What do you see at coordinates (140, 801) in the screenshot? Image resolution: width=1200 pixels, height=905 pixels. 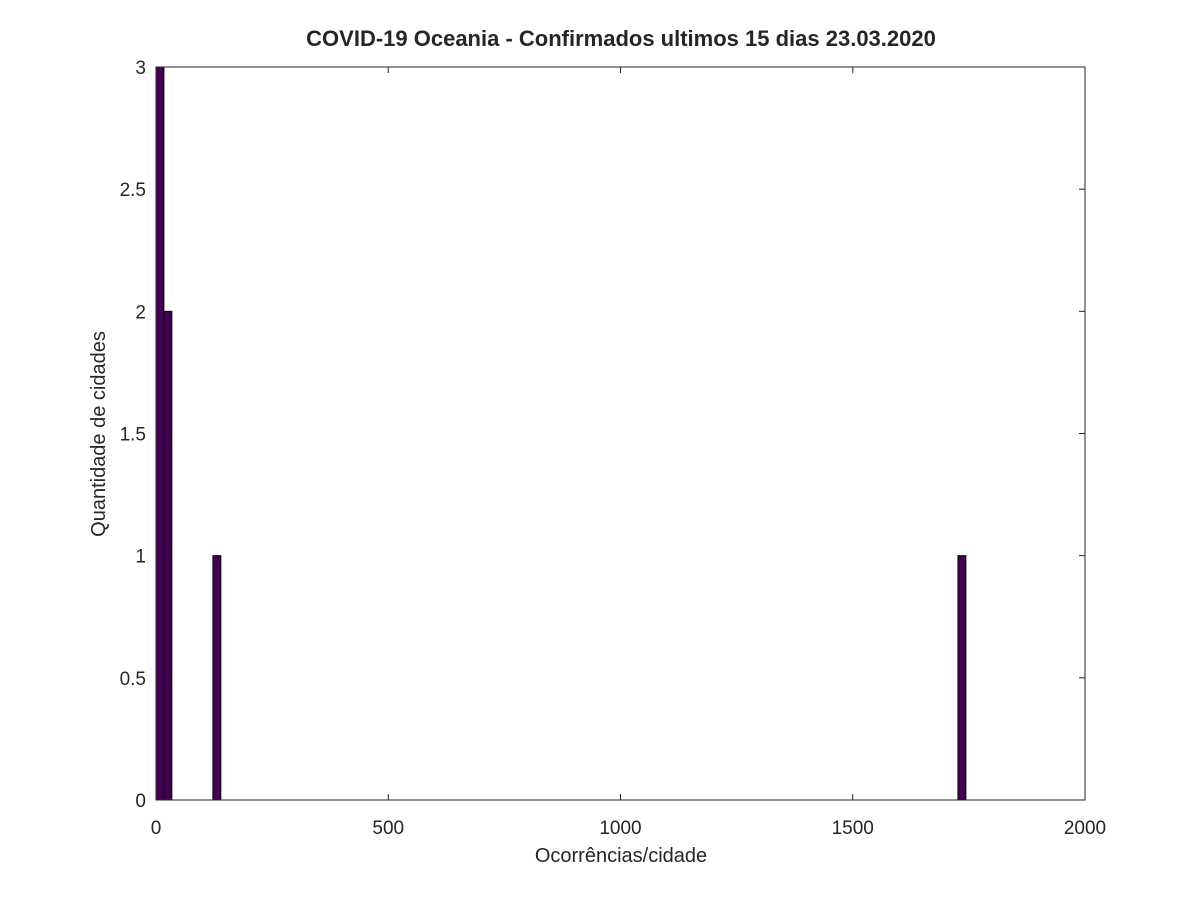 I see `y-tick-label-0: 0` at bounding box center [140, 801].